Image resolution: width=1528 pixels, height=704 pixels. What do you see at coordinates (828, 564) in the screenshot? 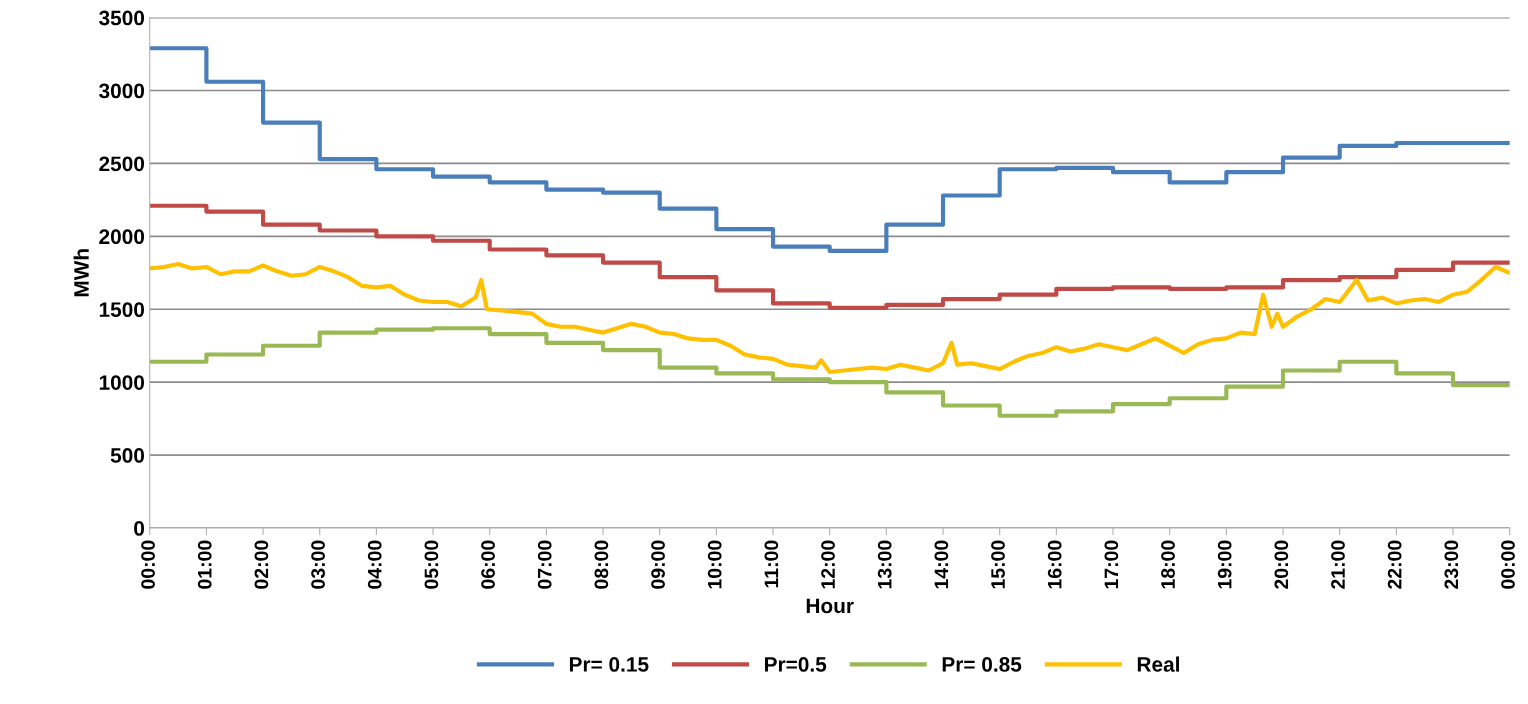
I see `x-tick-label: 12:00` at bounding box center [828, 564].